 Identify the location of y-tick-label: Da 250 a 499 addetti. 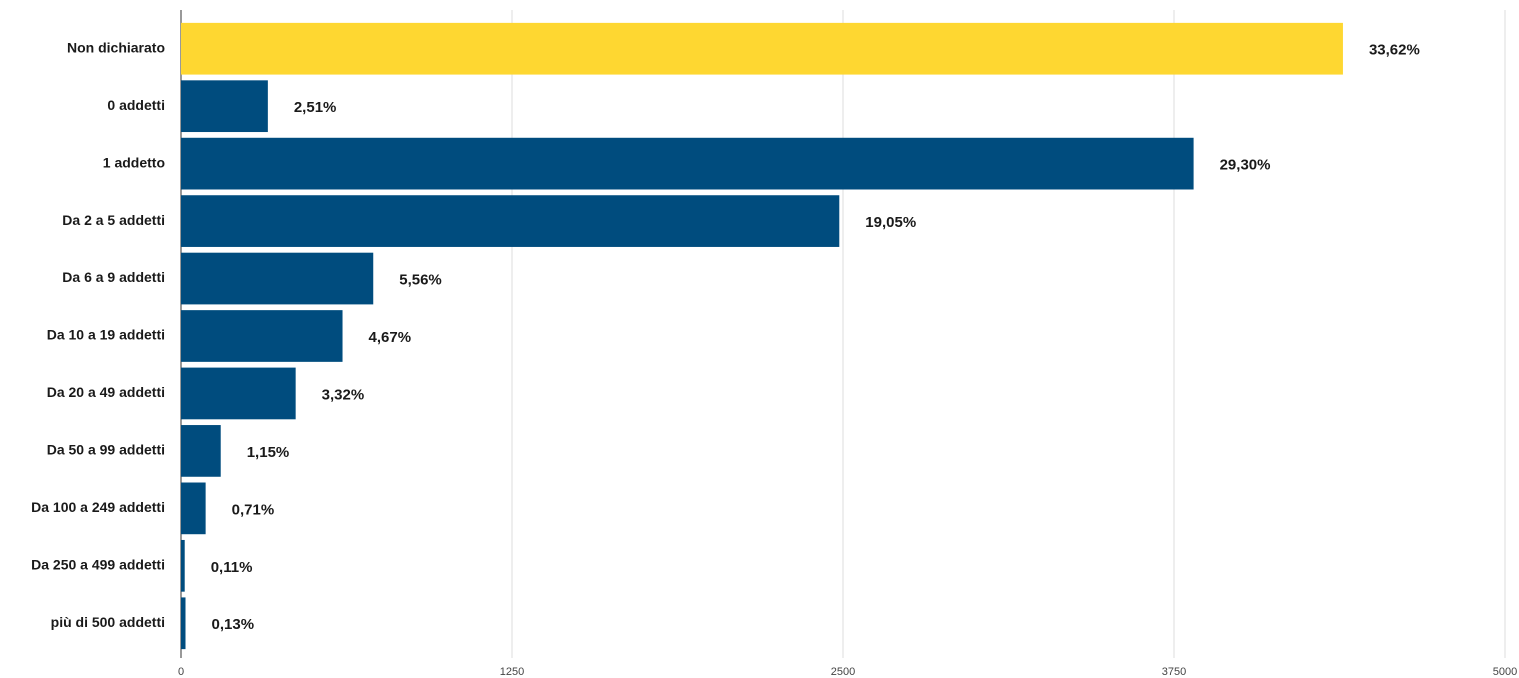
(98, 565).